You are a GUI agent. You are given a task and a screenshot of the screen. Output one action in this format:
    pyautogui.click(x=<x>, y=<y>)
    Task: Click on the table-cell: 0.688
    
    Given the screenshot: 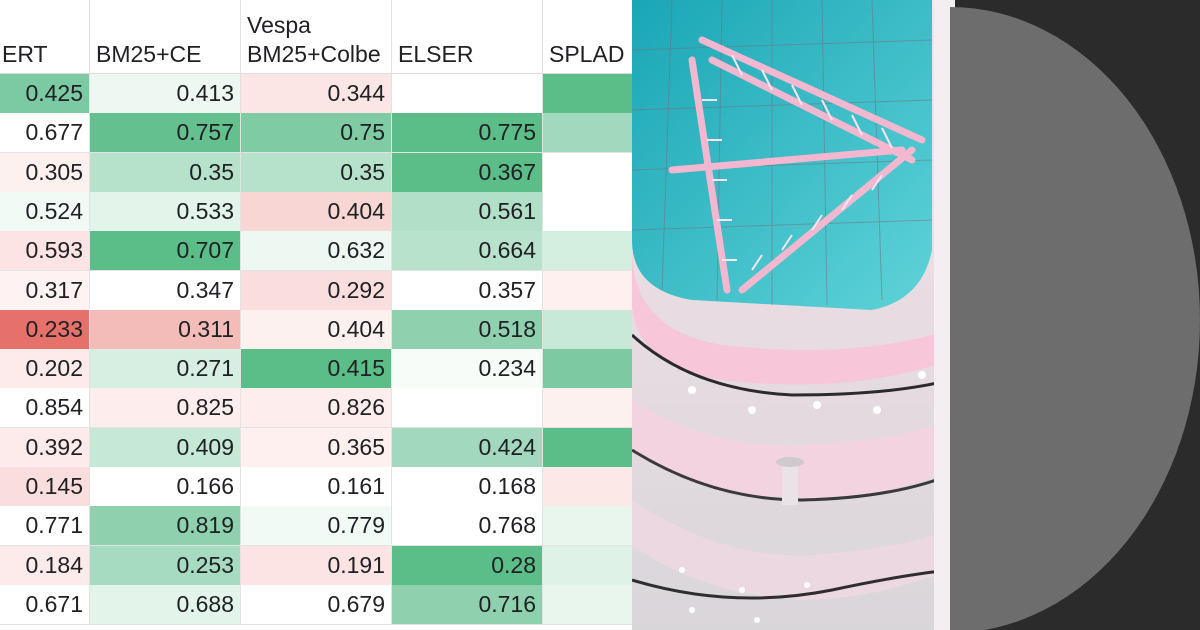 What is the action you would take?
    pyautogui.click(x=165, y=604)
    